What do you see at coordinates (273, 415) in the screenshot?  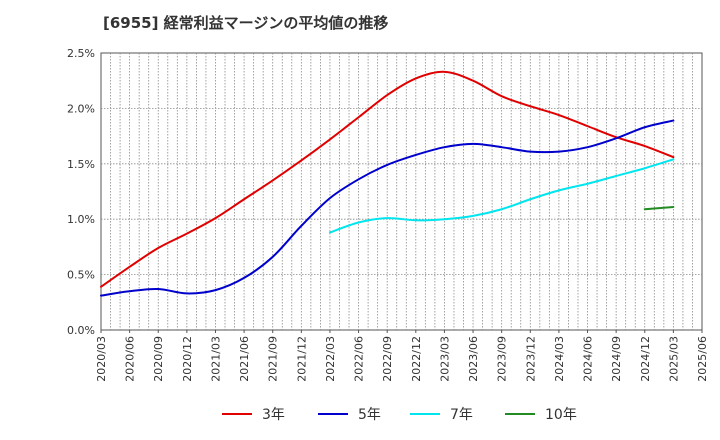 I see `legend-label-1: 3年` at bounding box center [273, 415].